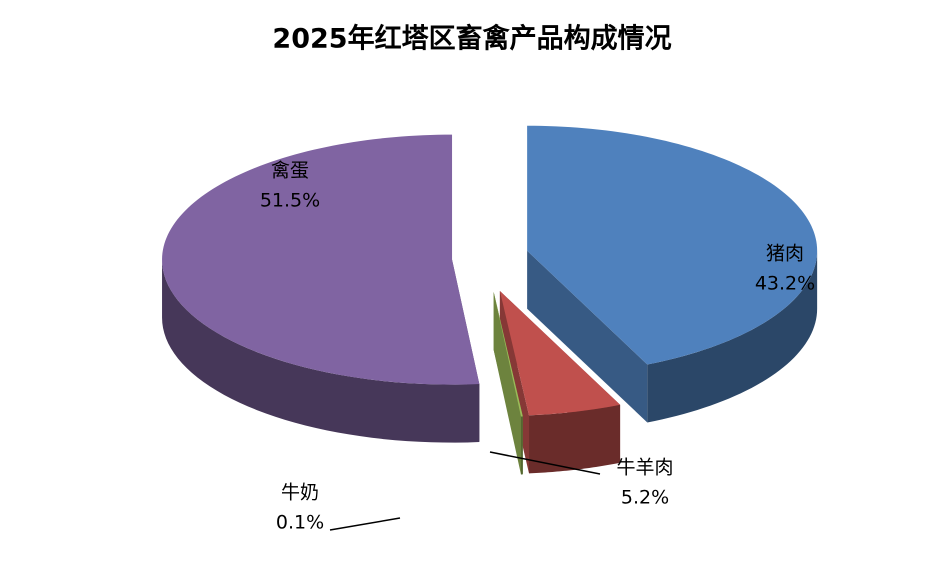  I want to click on slice-label: 牛奶, so click(300, 493).